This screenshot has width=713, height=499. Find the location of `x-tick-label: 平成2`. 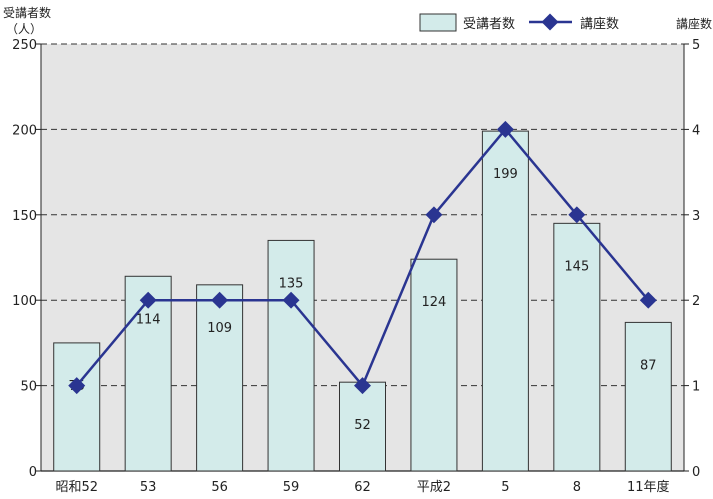

x-tick-label: 平成2 is located at coordinates (434, 487).